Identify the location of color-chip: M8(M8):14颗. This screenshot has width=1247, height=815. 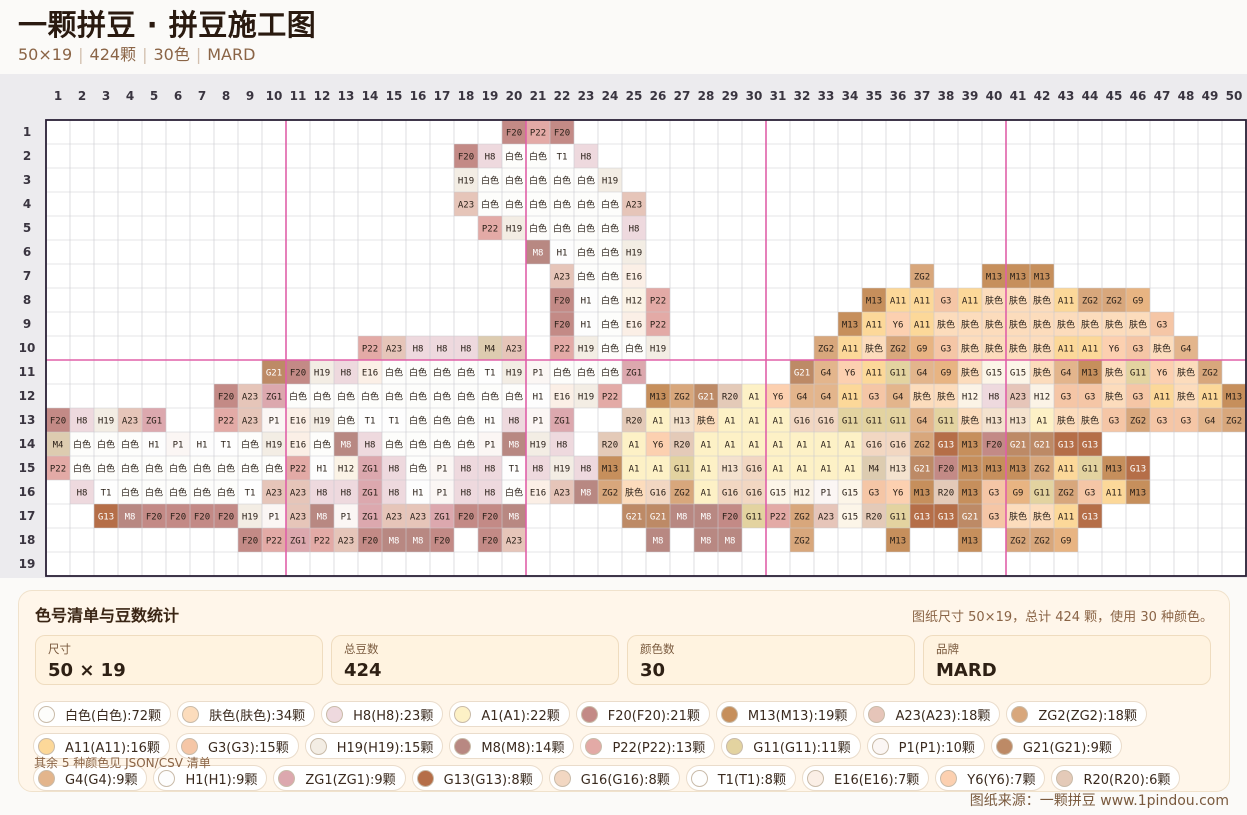
(512, 746).